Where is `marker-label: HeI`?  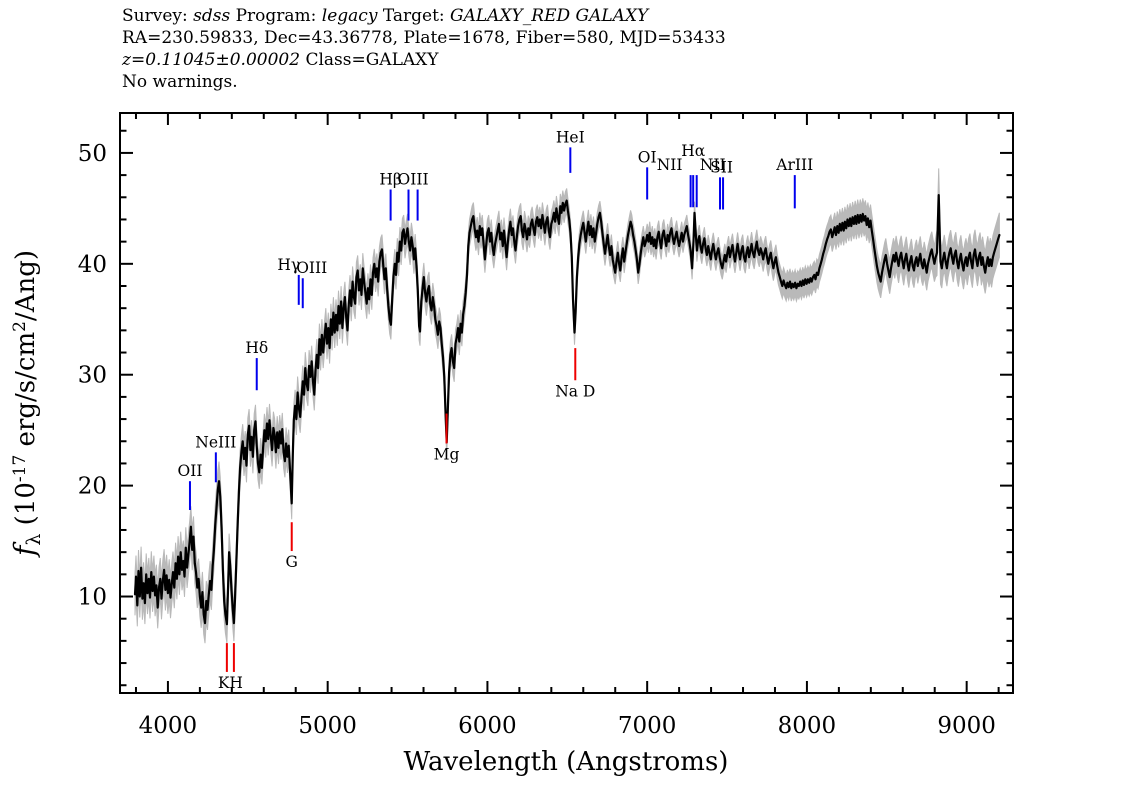 marker-label: HeI is located at coordinates (570, 137).